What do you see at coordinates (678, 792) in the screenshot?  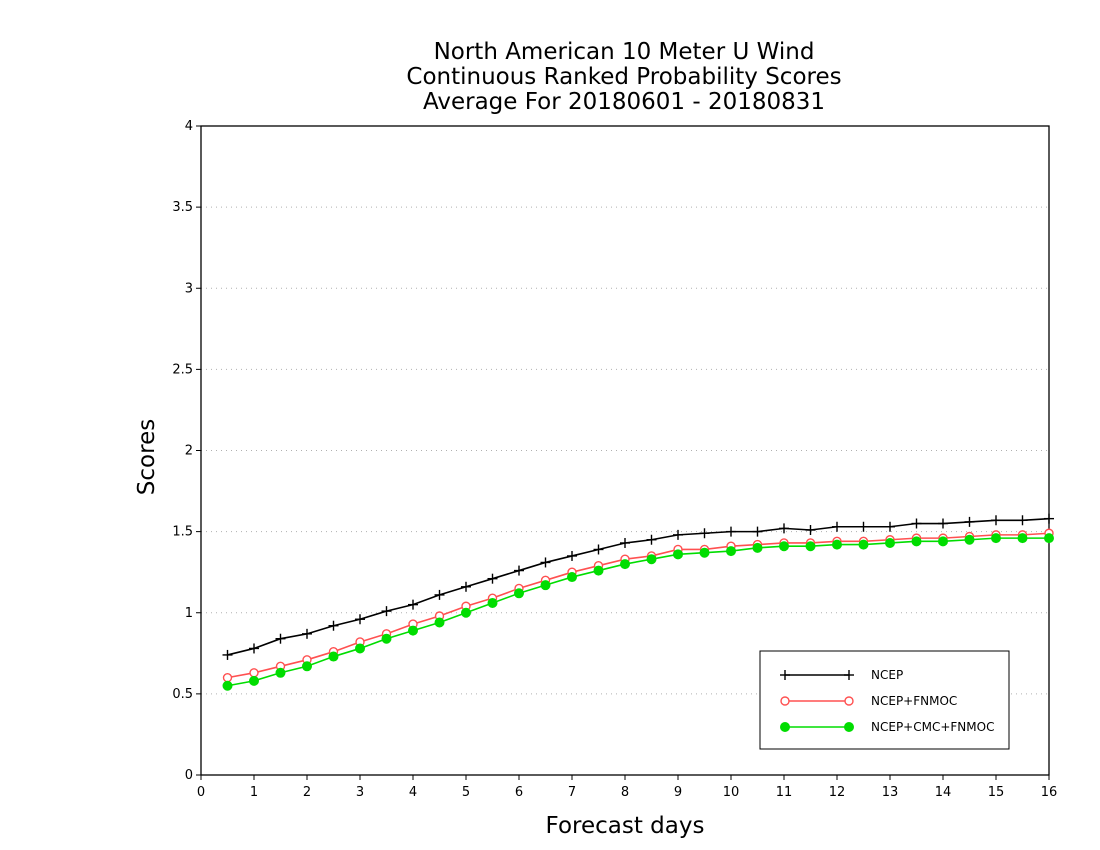 I see `x-tick-label-9: 9` at bounding box center [678, 792].